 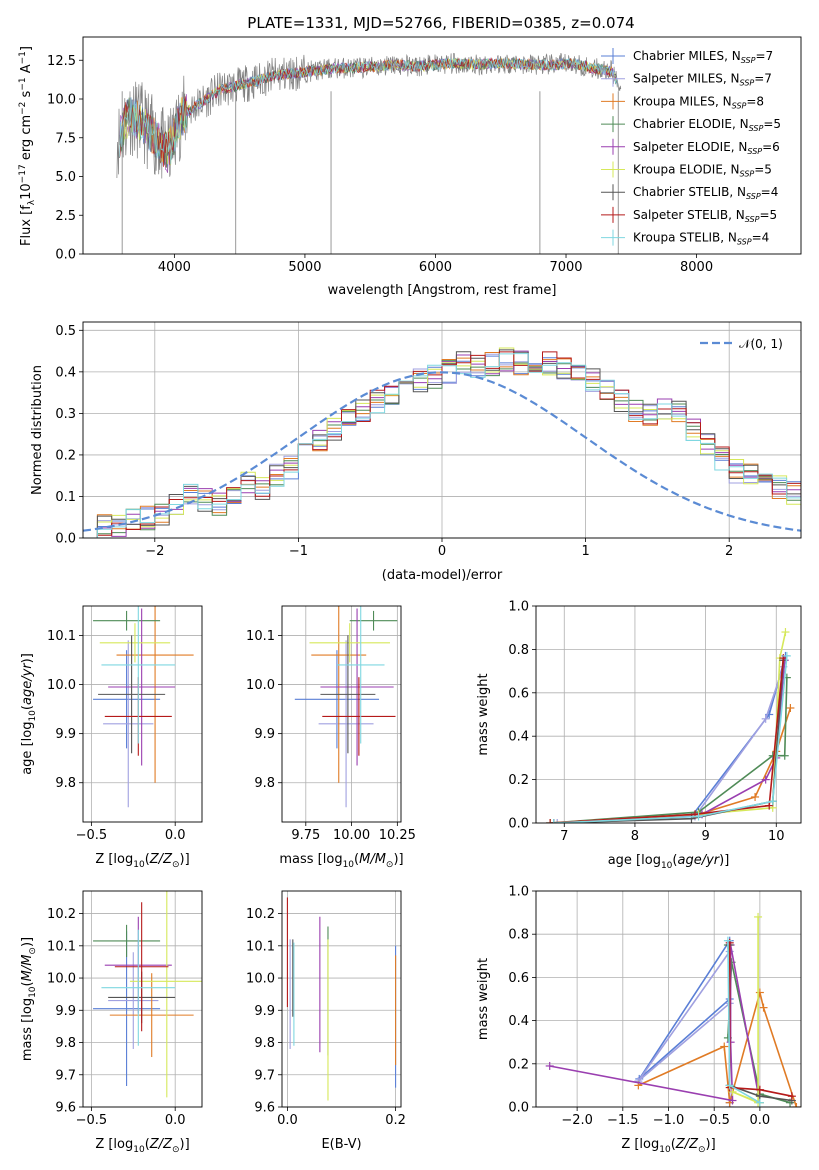 What do you see at coordinates (435, 267) in the screenshot?
I see `x-tick-label: 6000` at bounding box center [435, 267].